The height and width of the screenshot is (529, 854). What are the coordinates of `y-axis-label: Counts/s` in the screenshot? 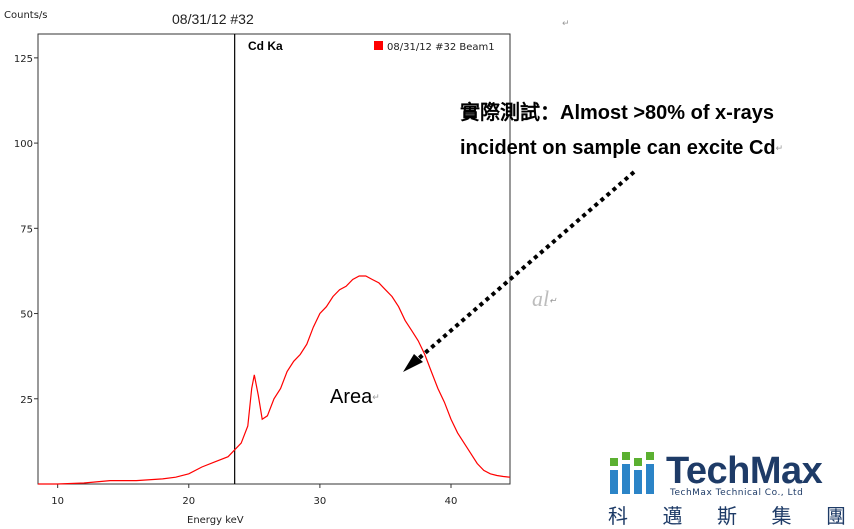 It's located at (26, 15).